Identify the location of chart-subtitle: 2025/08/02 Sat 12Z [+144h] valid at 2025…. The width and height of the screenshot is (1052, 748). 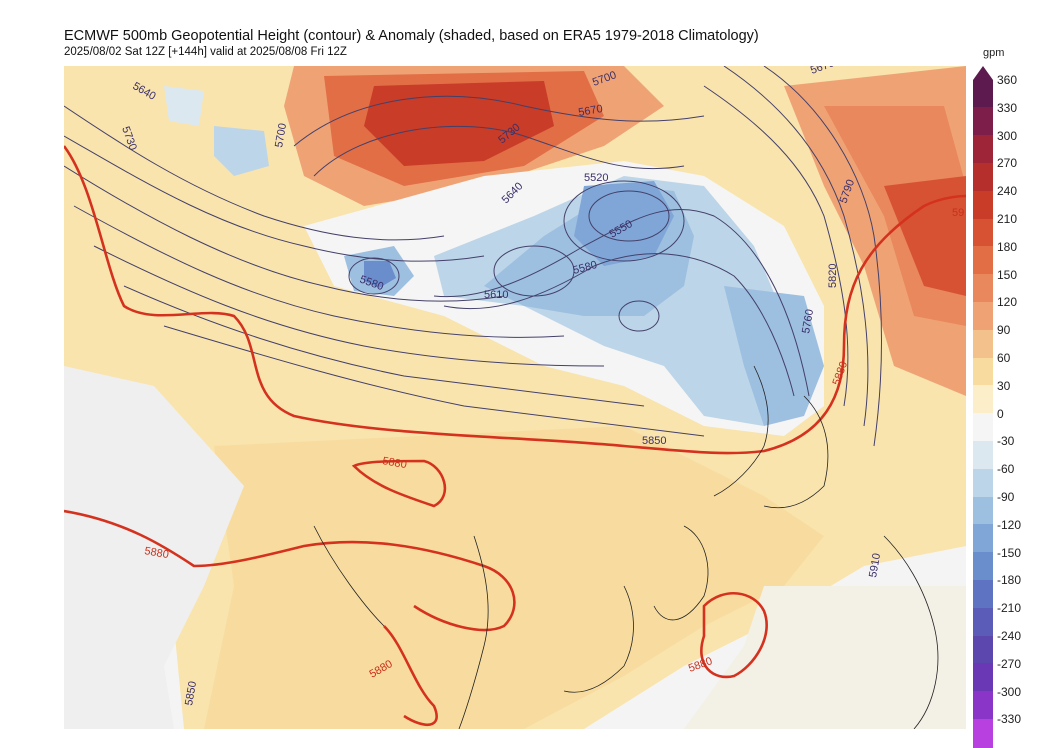
(205, 52).